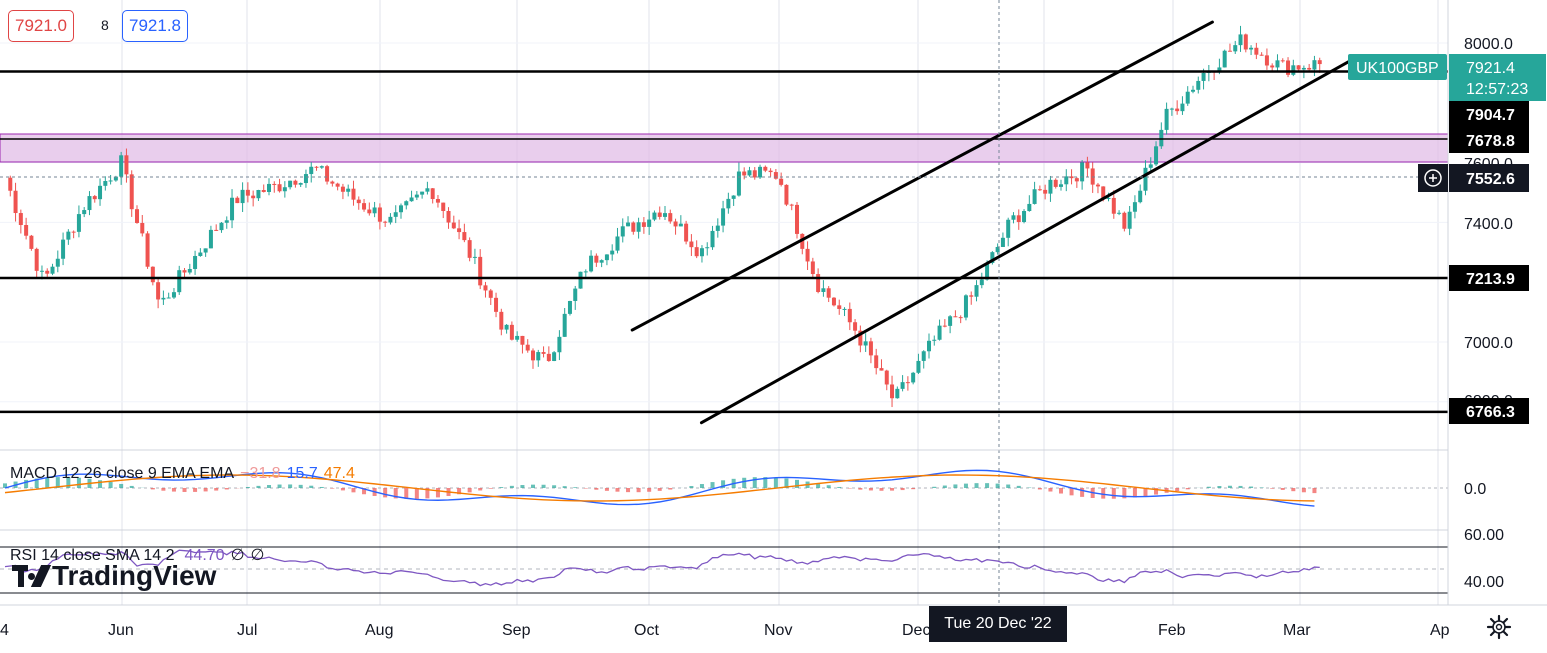  What do you see at coordinates (182, 474) in the screenshot?
I see `macd-legend: MACD 12 26 close 9 EMA EMA −31.8 15.7 47.4` at bounding box center [182, 474].